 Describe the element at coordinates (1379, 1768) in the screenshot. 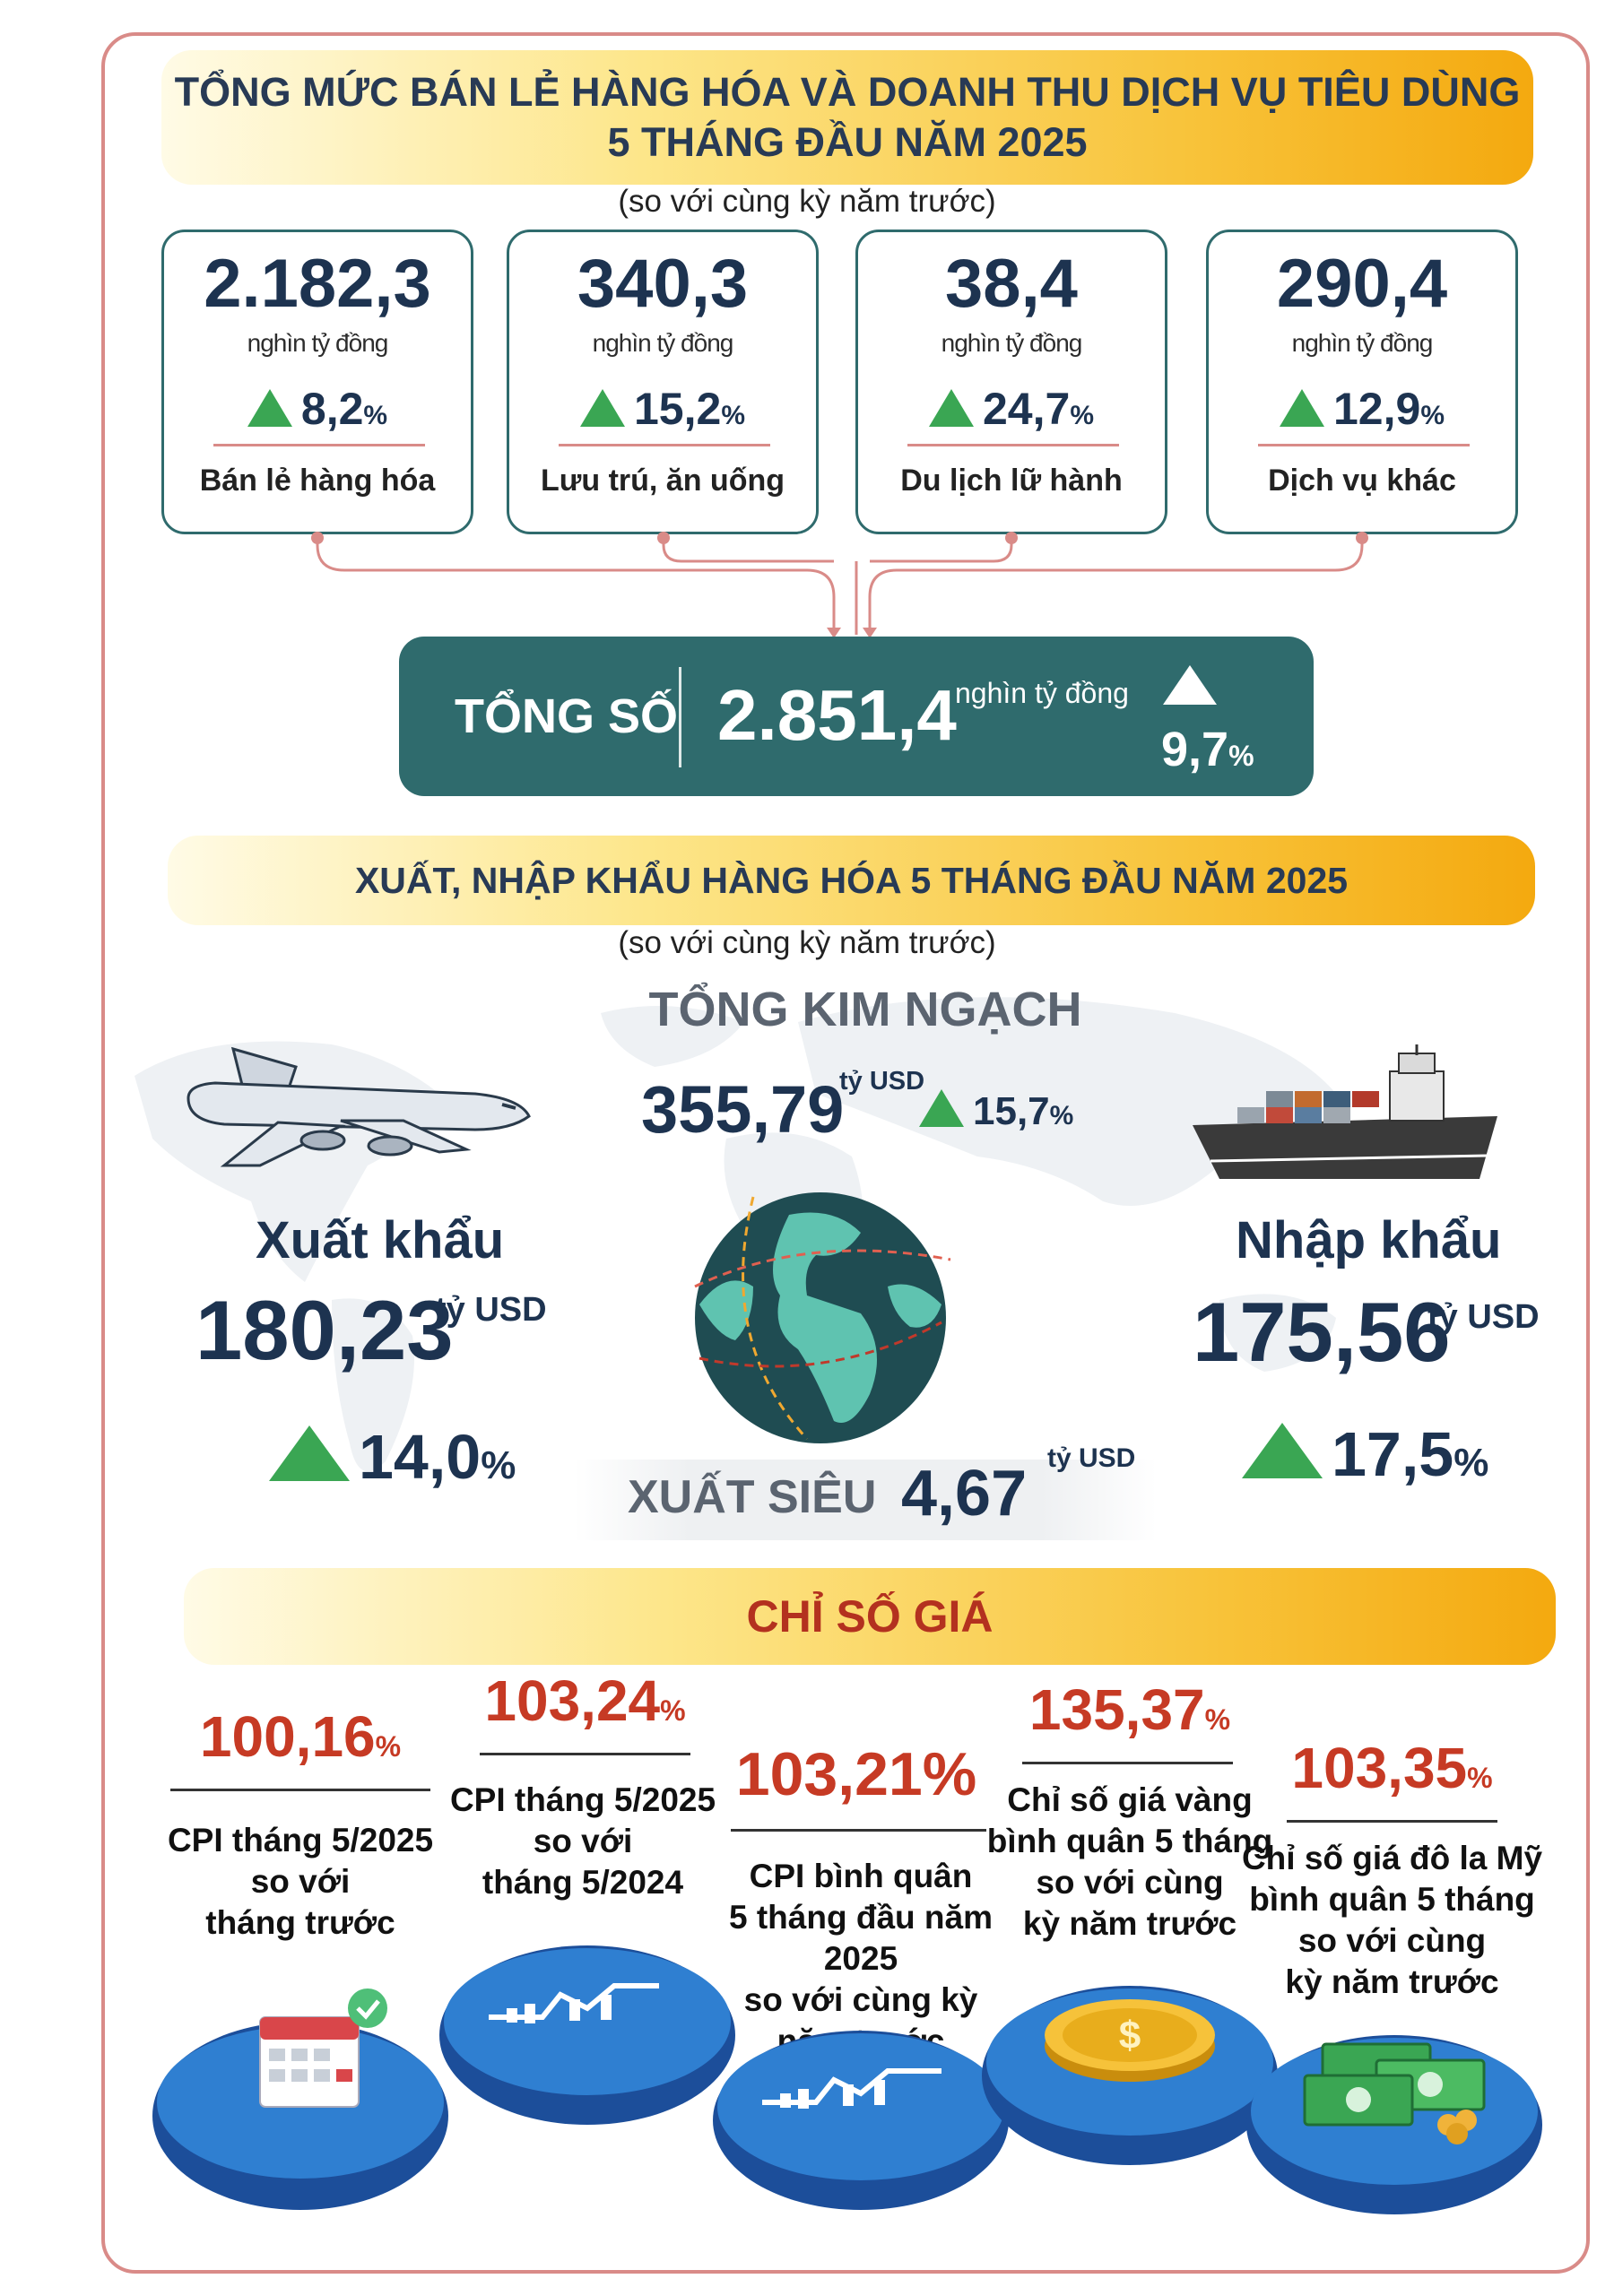

I see `usd-index-number: 103,35` at that location.